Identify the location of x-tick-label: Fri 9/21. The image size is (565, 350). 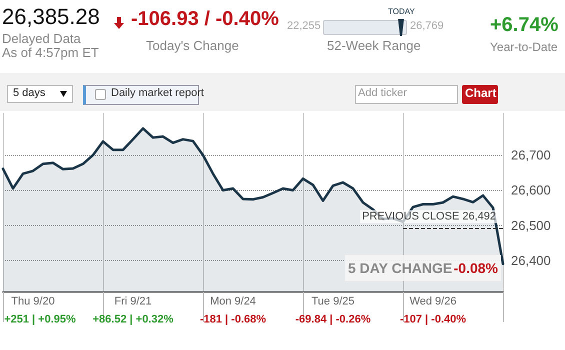
(133, 302).